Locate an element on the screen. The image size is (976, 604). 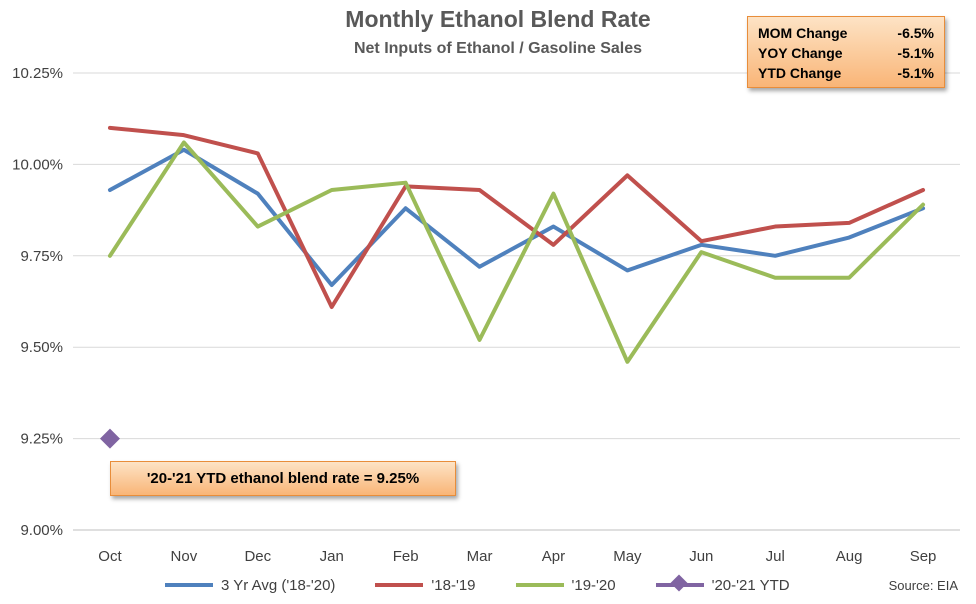
legend-label: '20-'21 YTD is located at coordinates (750, 585).